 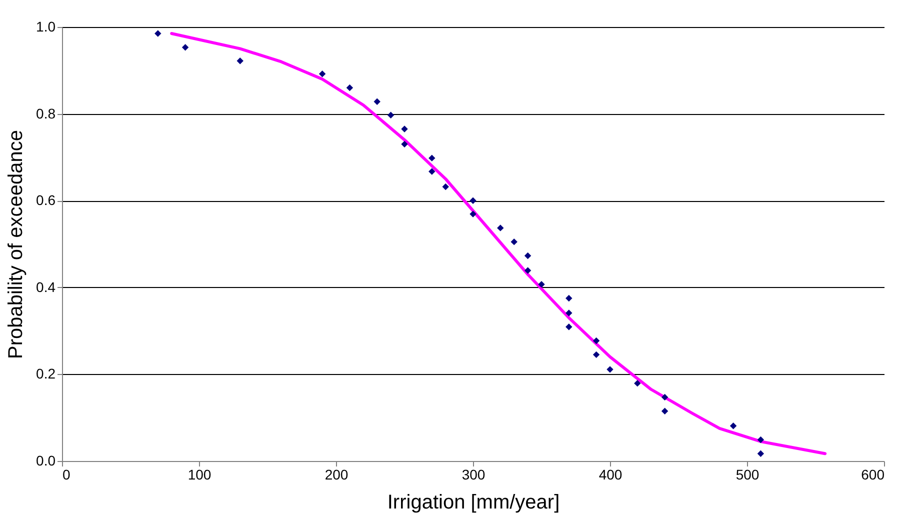 I want to click on y-tick-label: 0.0, so click(x=46, y=460).